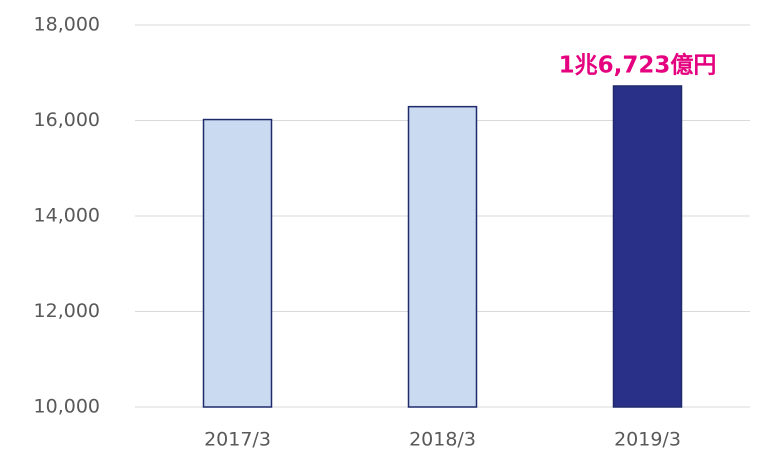  I want to click on x-tick-label: 2017/3, so click(237, 440).